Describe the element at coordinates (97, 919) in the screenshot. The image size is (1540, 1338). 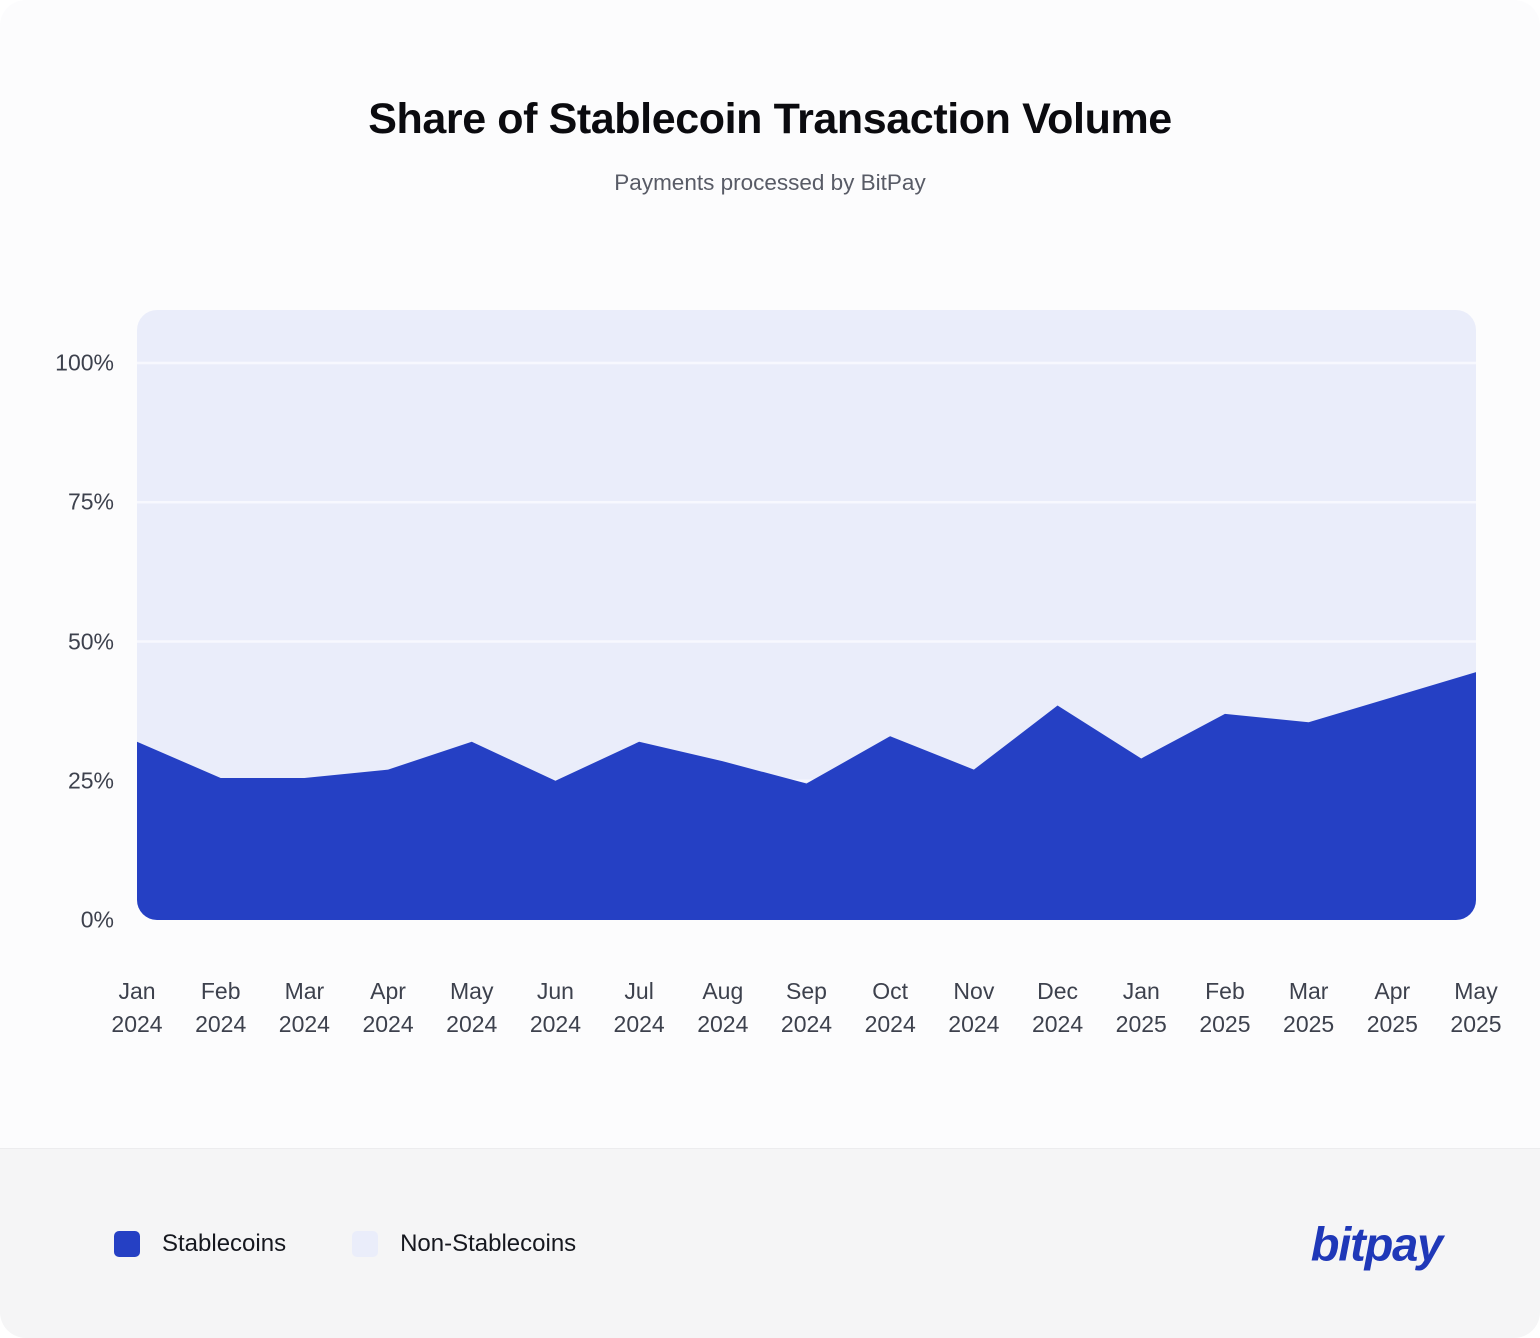
I see `y-axis-tick-label: 0%` at that location.